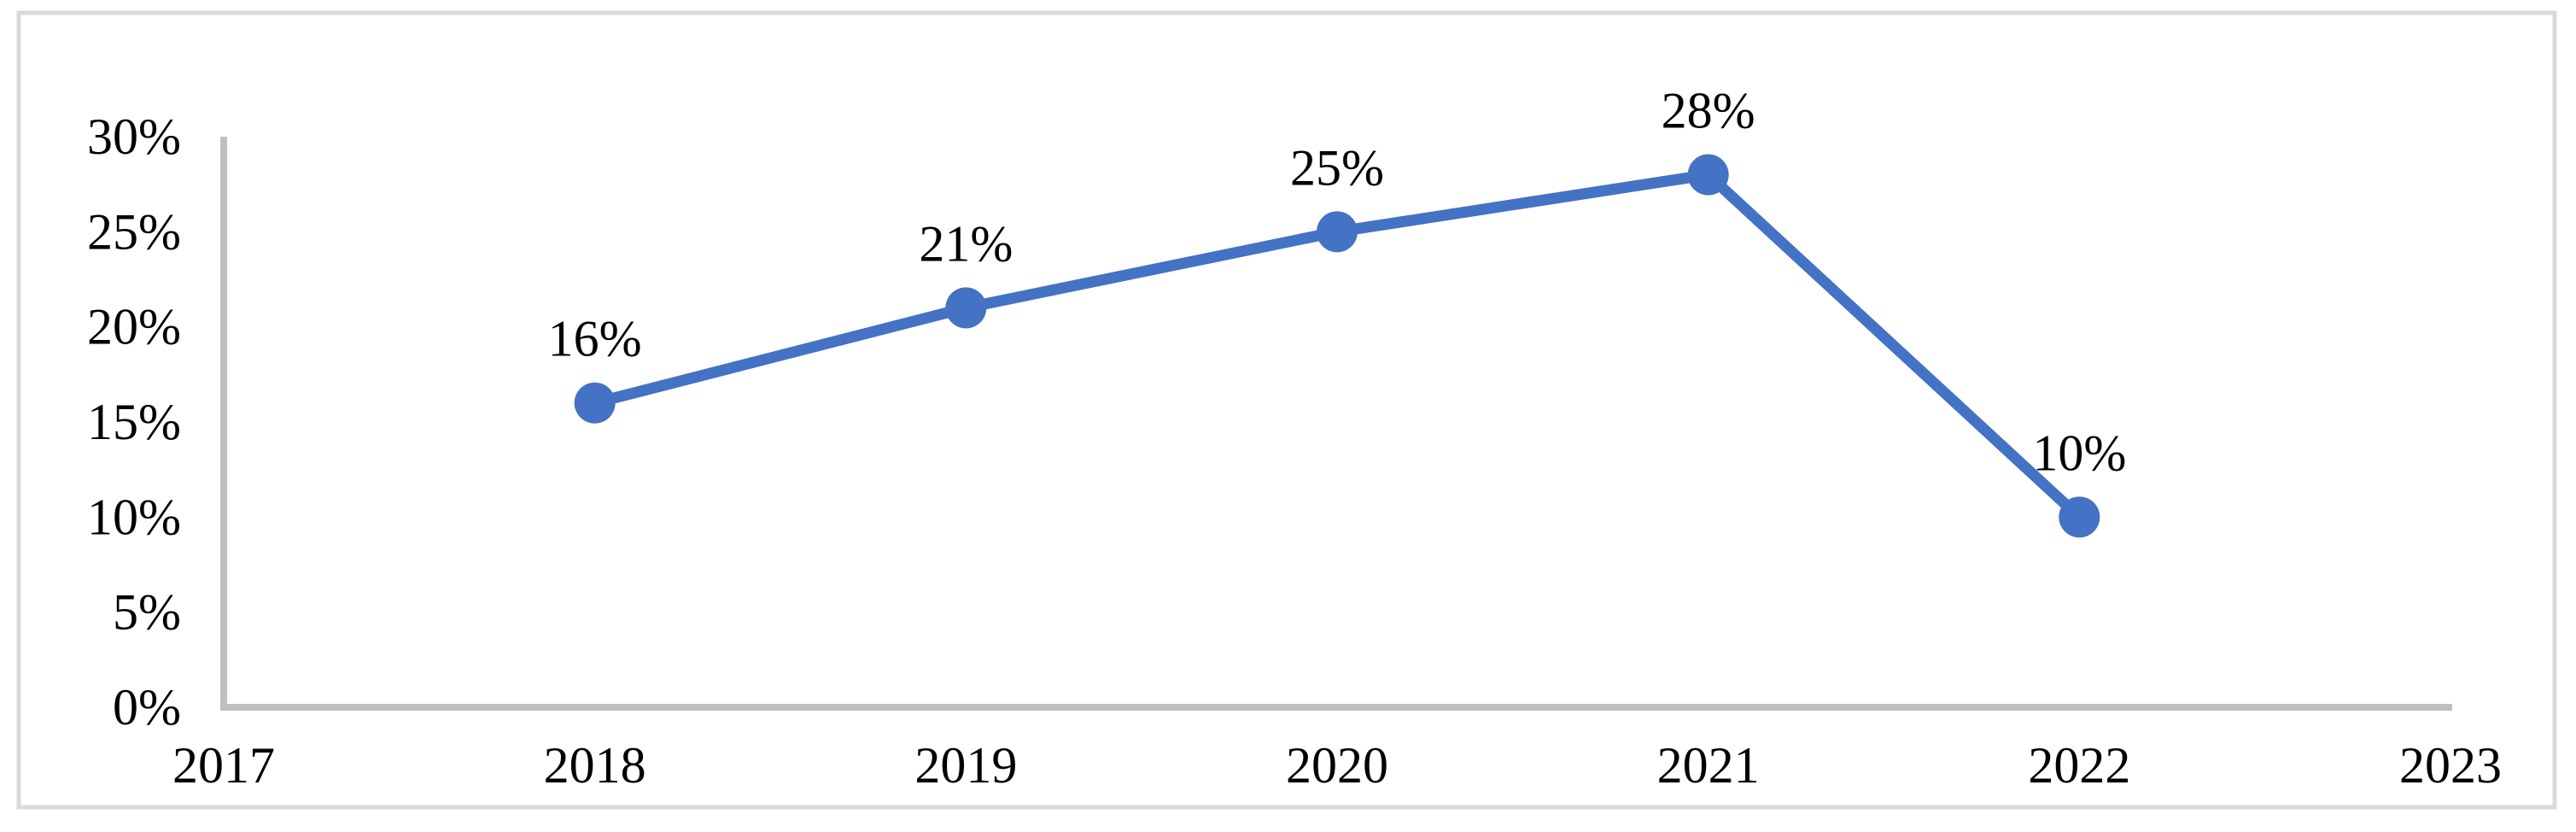  Describe the element at coordinates (1337, 232) in the screenshot. I see `data-point-marker-2020` at that location.